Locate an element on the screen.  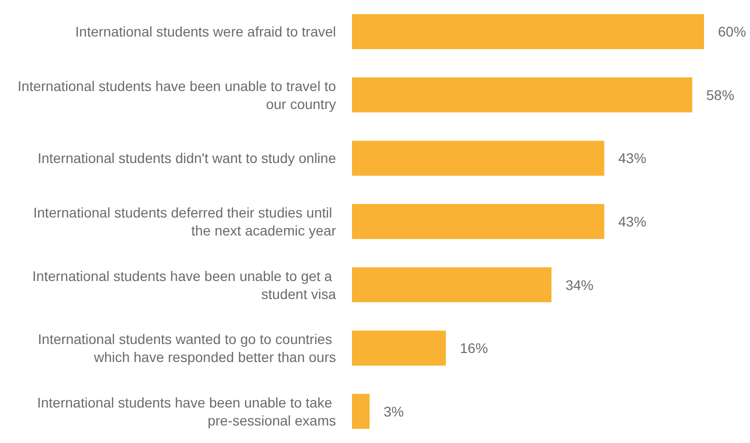
y-tick-label: International students didn't want to study online is located at coordinates (187, 158).